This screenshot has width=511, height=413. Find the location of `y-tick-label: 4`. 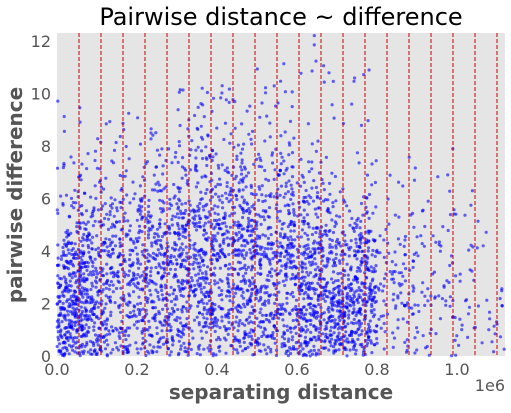

y-tick-label: 4 is located at coordinates (46, 251).